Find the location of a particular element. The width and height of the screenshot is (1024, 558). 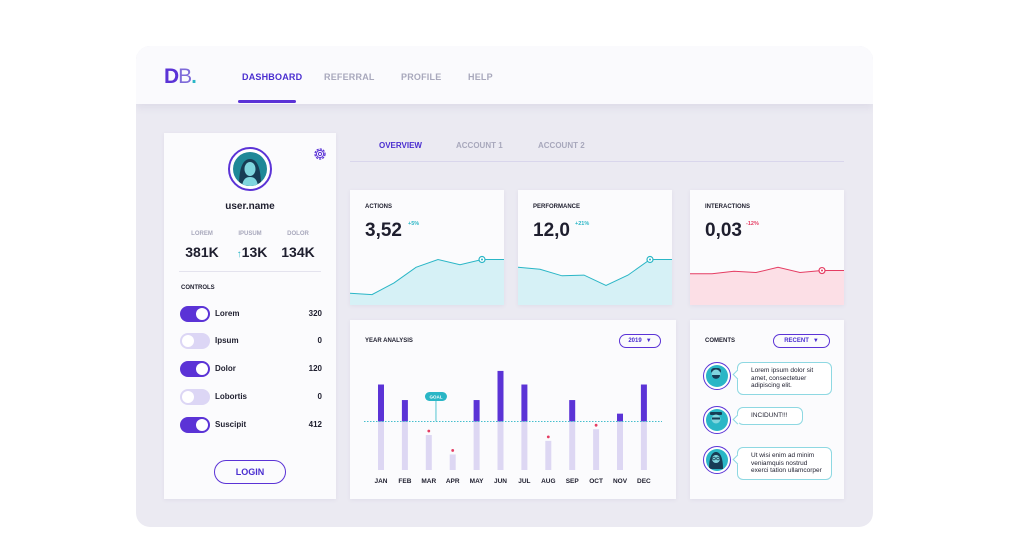

goal-badge is located at coordinates (435, 396).